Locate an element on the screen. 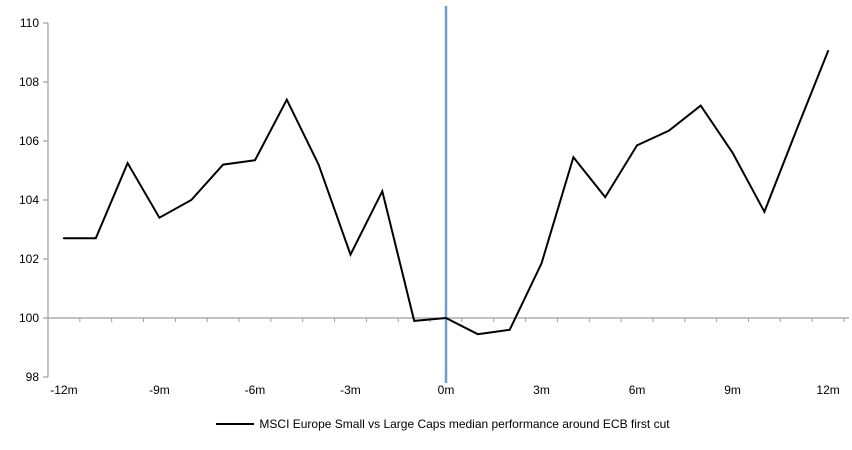 This screenshot has width=852, height=450. y-axis: 98 100 102 104 106 108 110 is located at coordinates (34, 200).